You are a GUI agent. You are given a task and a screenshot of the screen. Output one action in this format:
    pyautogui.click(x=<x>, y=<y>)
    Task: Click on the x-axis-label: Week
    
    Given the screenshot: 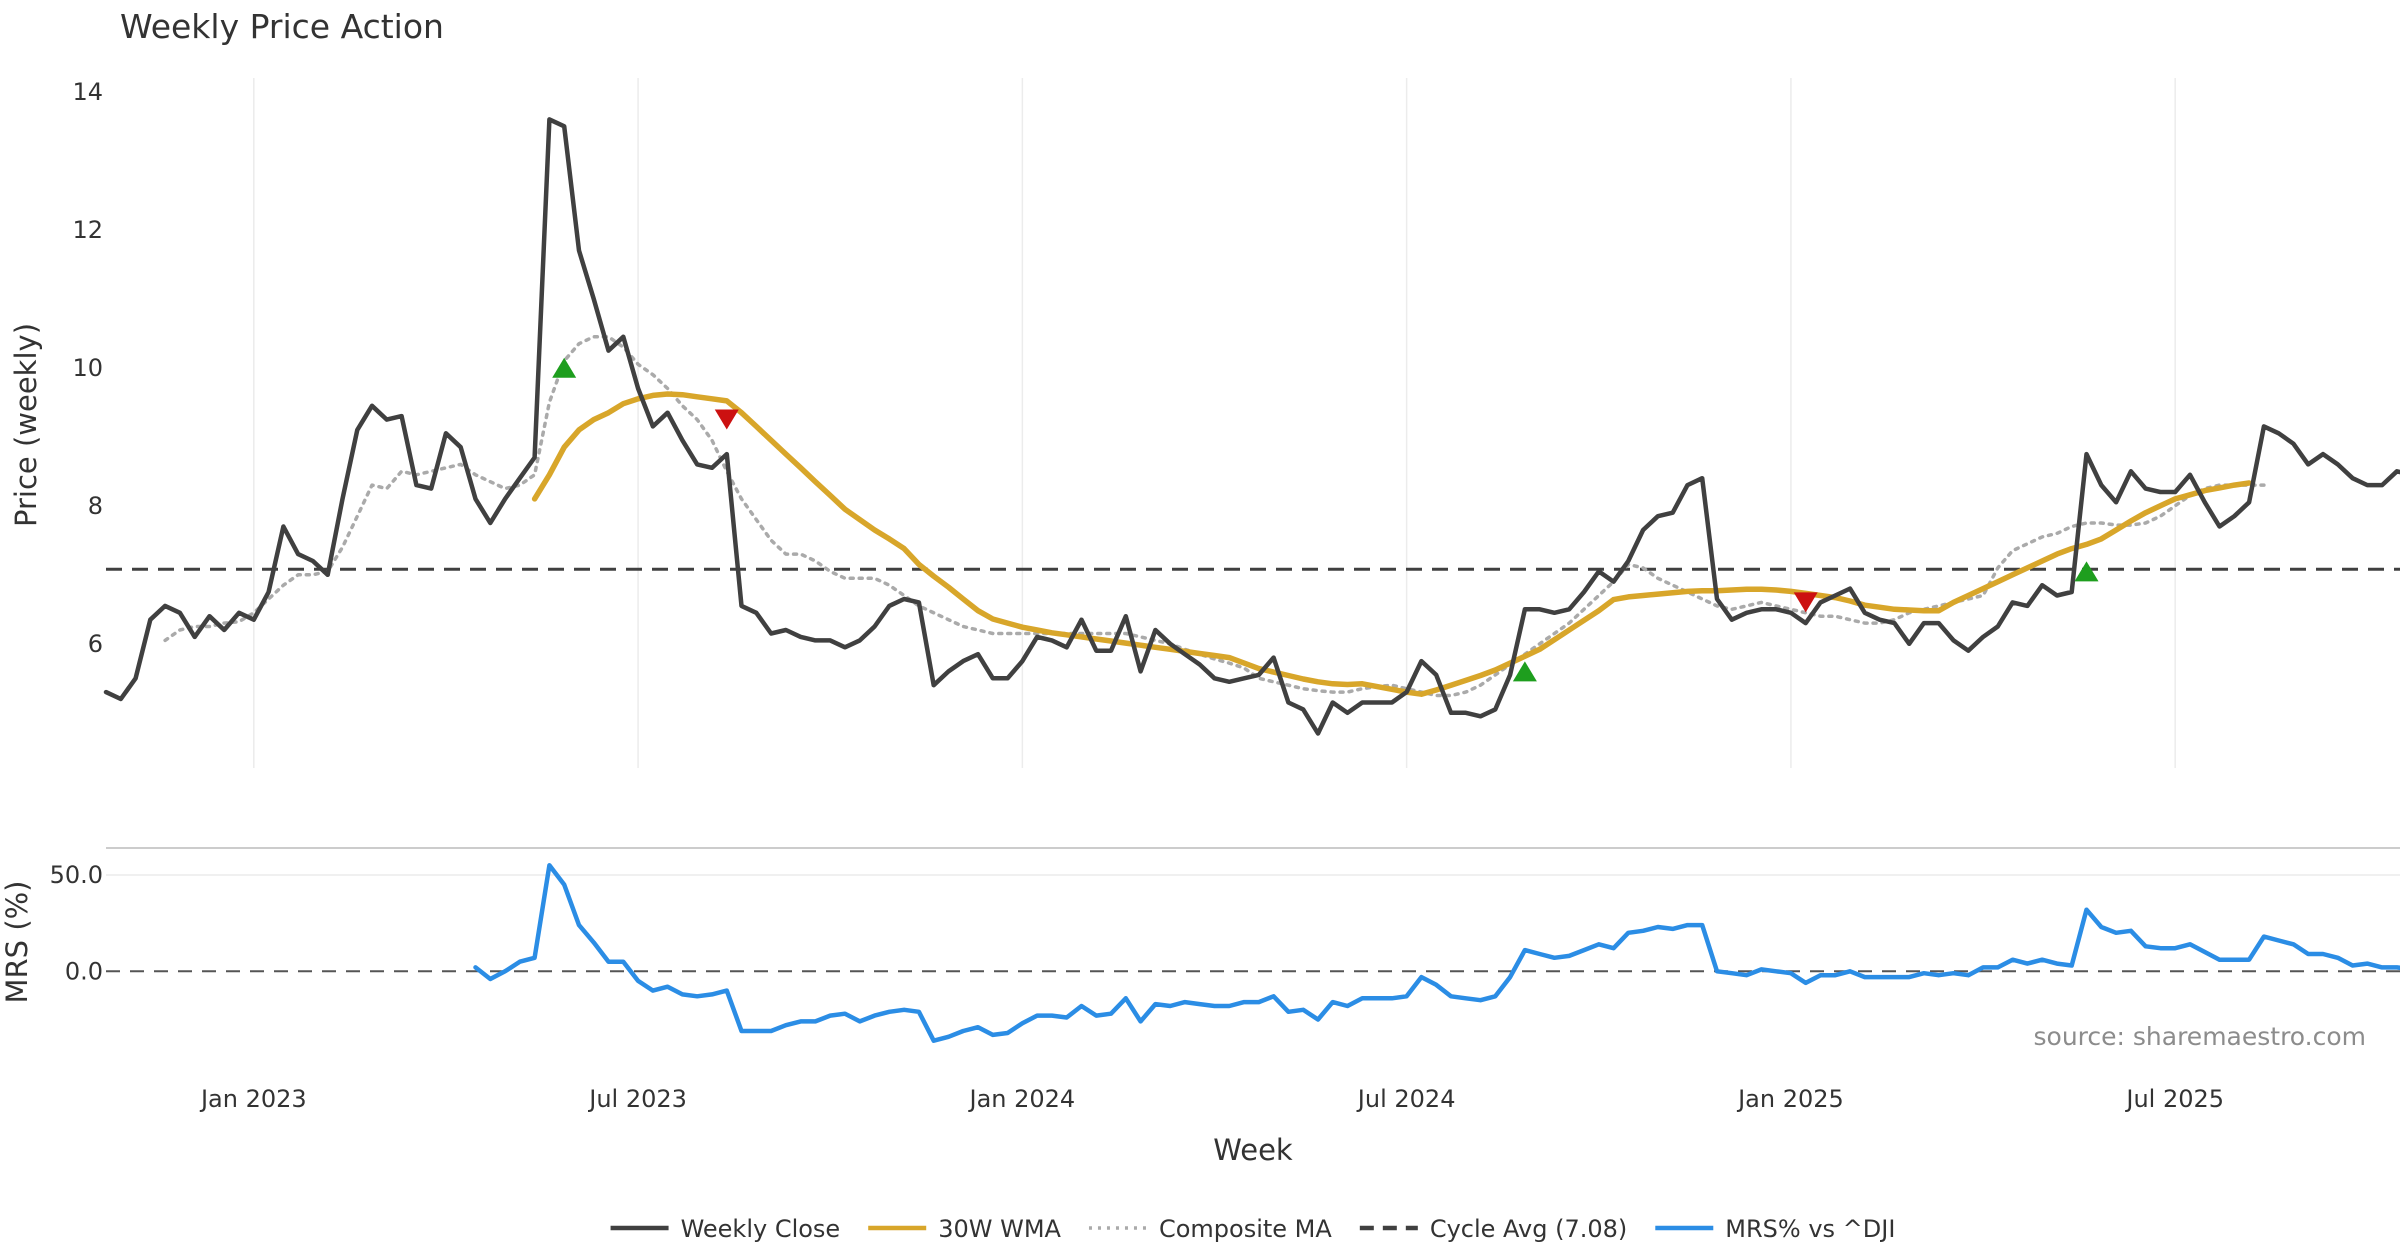 What is the action you would take?
    pyautogui.click(x=1253, y=1150)
    